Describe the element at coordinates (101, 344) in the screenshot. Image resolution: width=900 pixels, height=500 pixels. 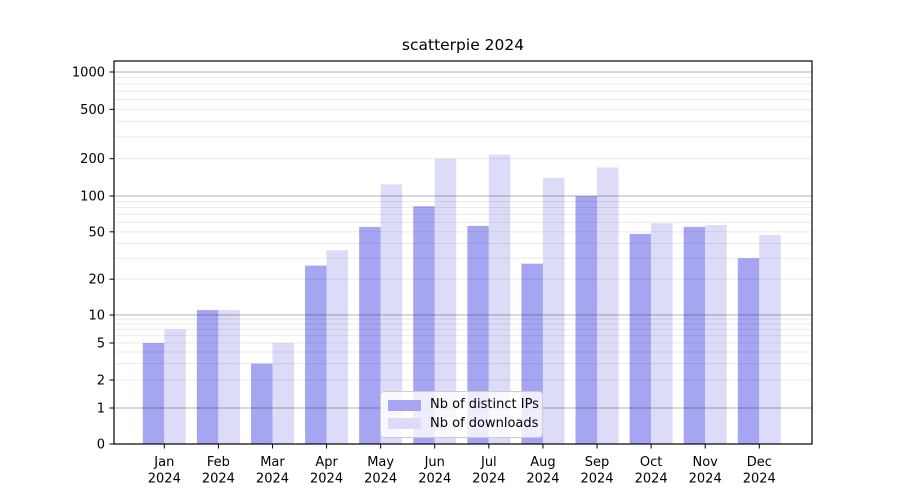
I see `y-tick-label: 5` at that location.